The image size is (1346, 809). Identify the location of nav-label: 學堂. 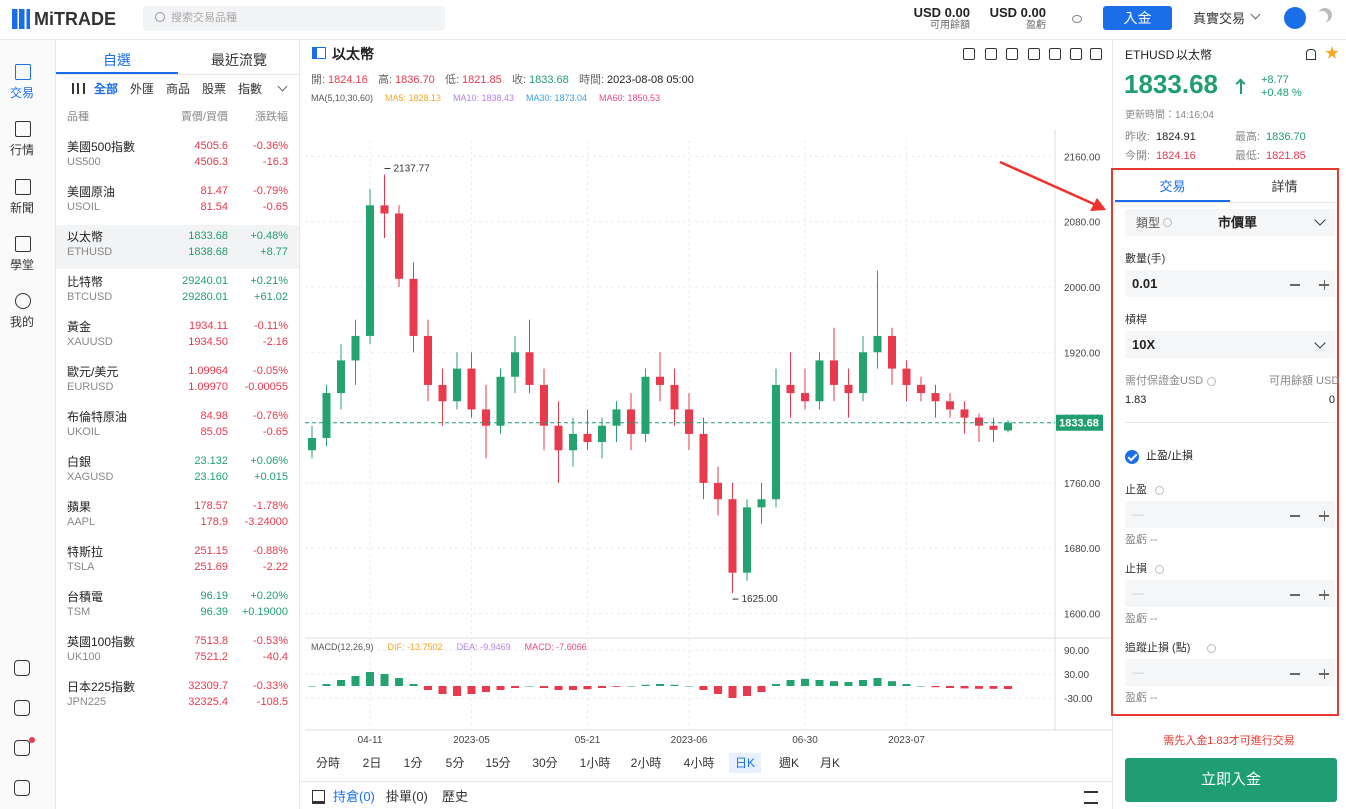
(21, 265).